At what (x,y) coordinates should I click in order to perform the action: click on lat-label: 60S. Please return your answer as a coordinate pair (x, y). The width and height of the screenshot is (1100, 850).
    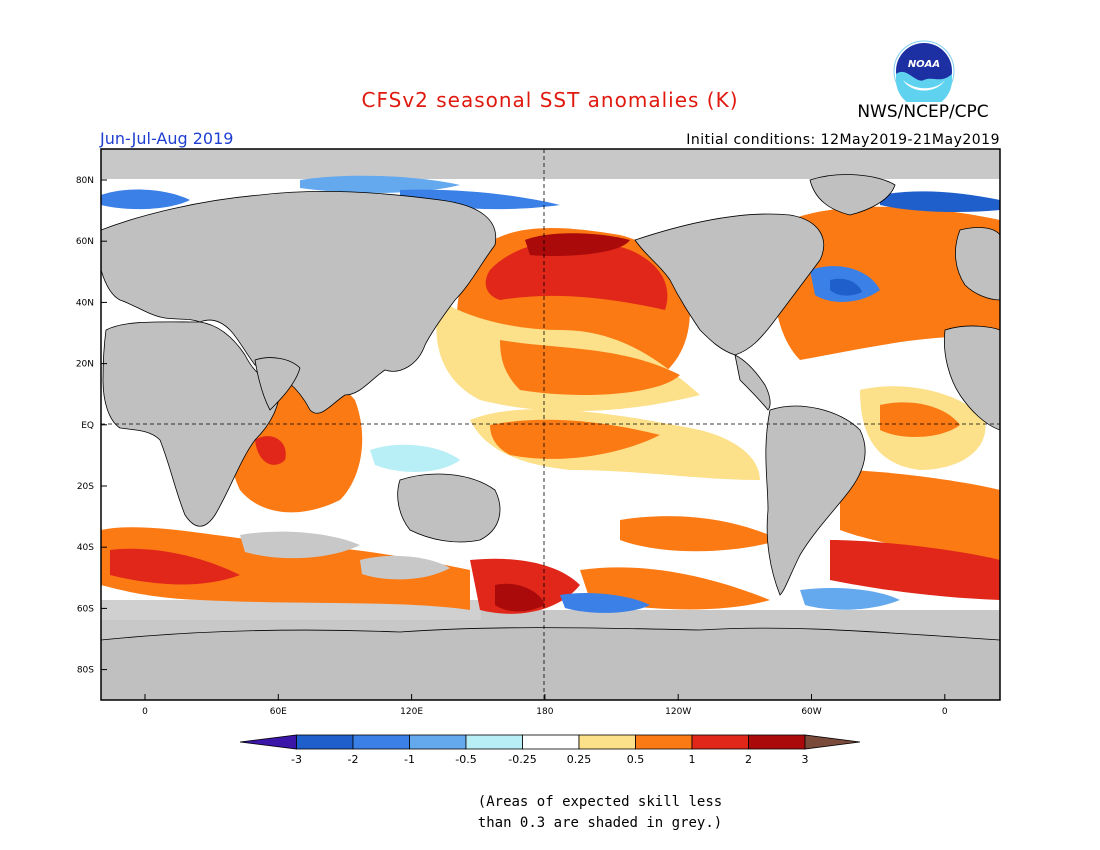
    Looking at the image, I should click on (85, 609).